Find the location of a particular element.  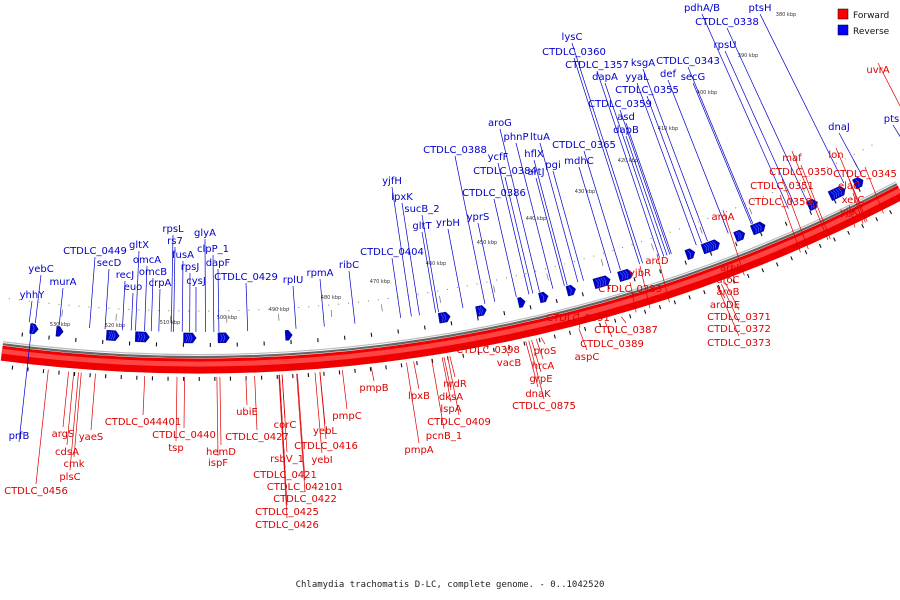

reverse-gene-label: CTDLC_0404 is located at coordinates (392, 252).